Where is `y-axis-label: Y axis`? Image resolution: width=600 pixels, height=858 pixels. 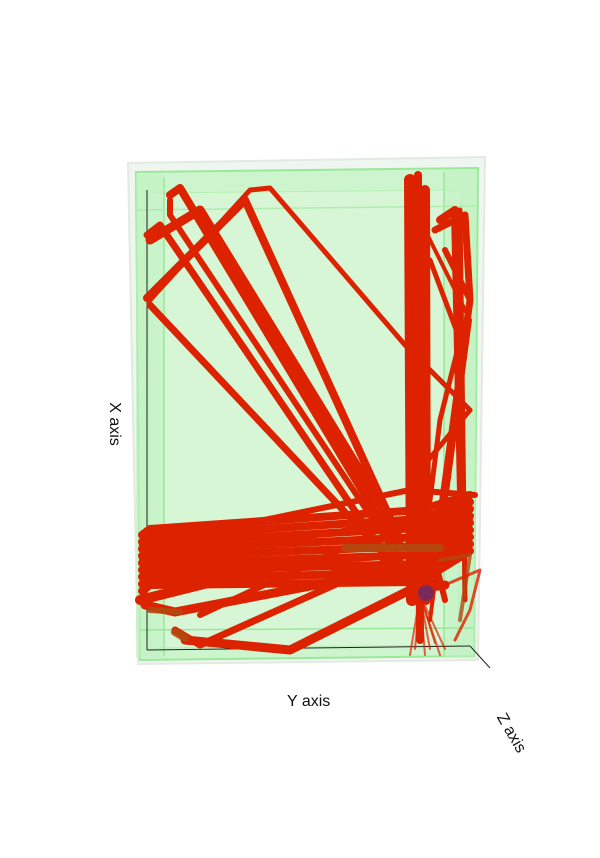
y-axis-label: Y axis is located at coordinates (309, 701).